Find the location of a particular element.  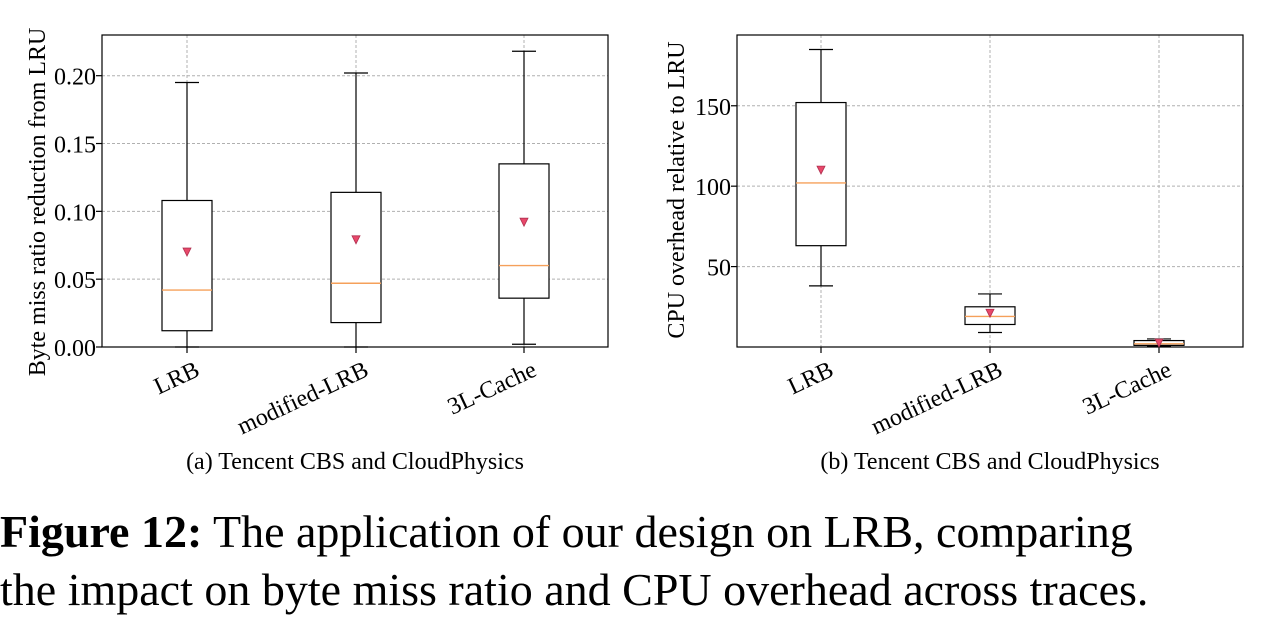

y-tick-label: 0.00 is located at coordinates (75, 349).